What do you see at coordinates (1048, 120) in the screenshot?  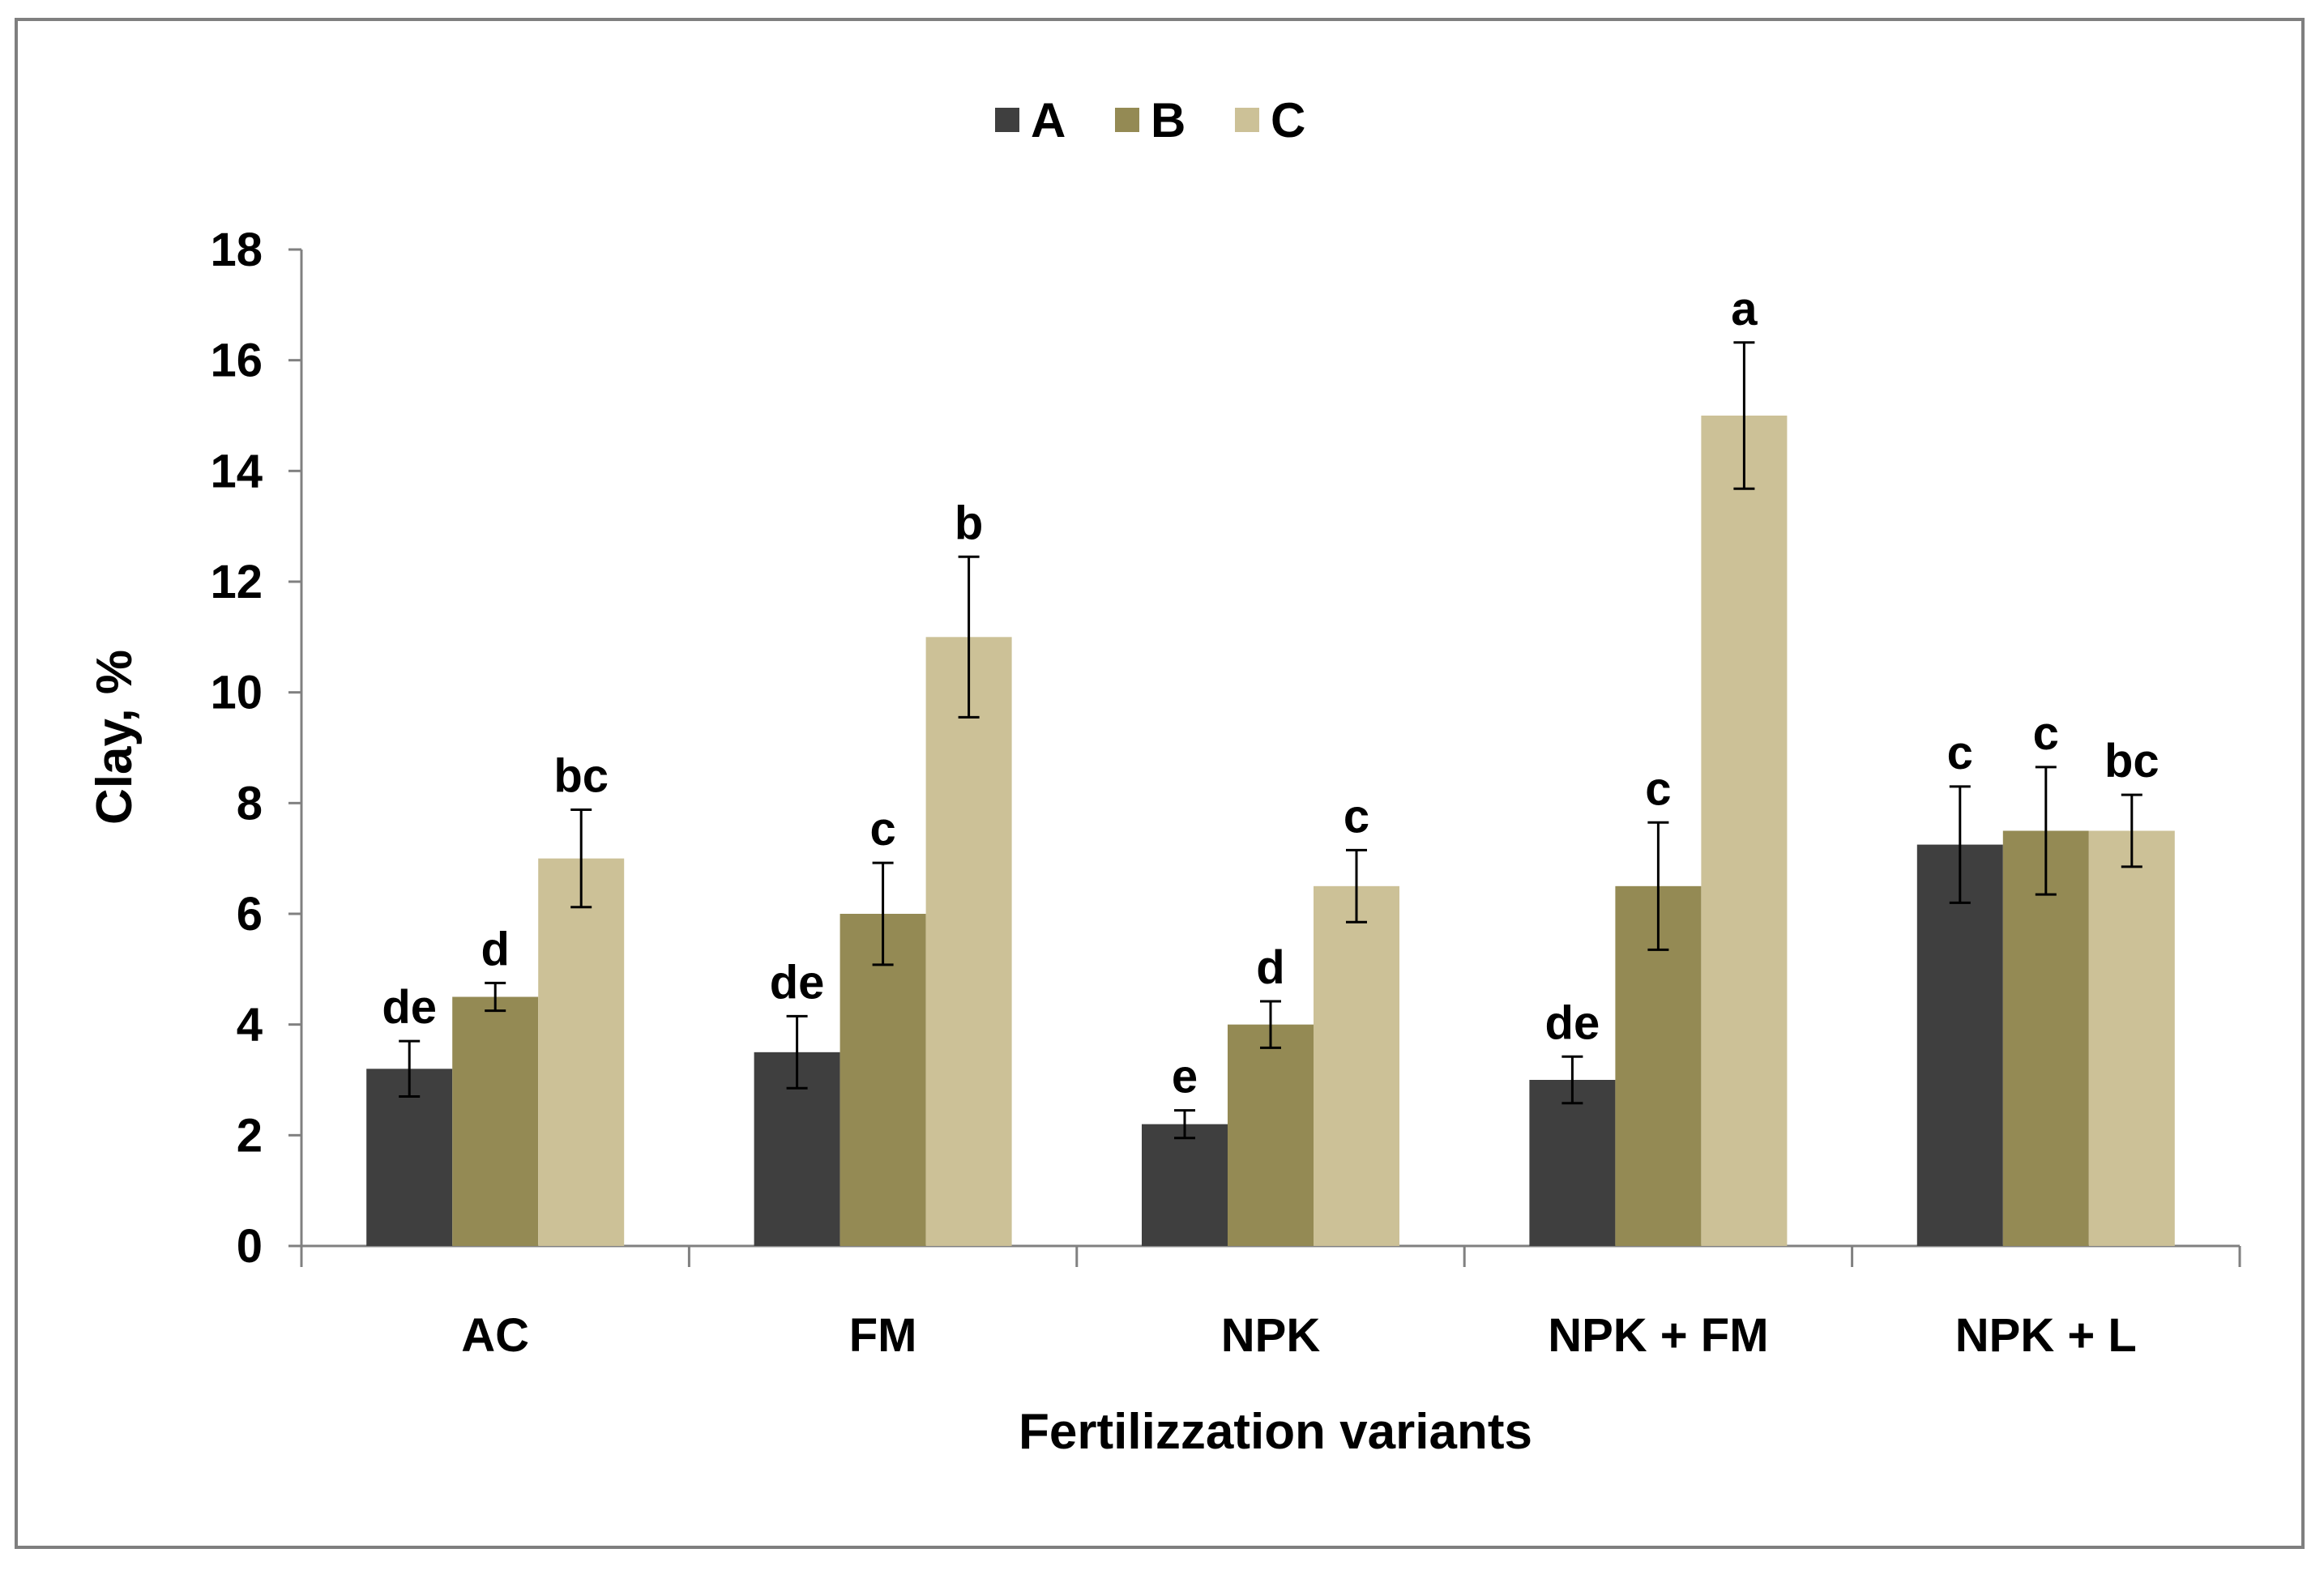 I see `legend-label: A` at bounding box center [1048, 120].